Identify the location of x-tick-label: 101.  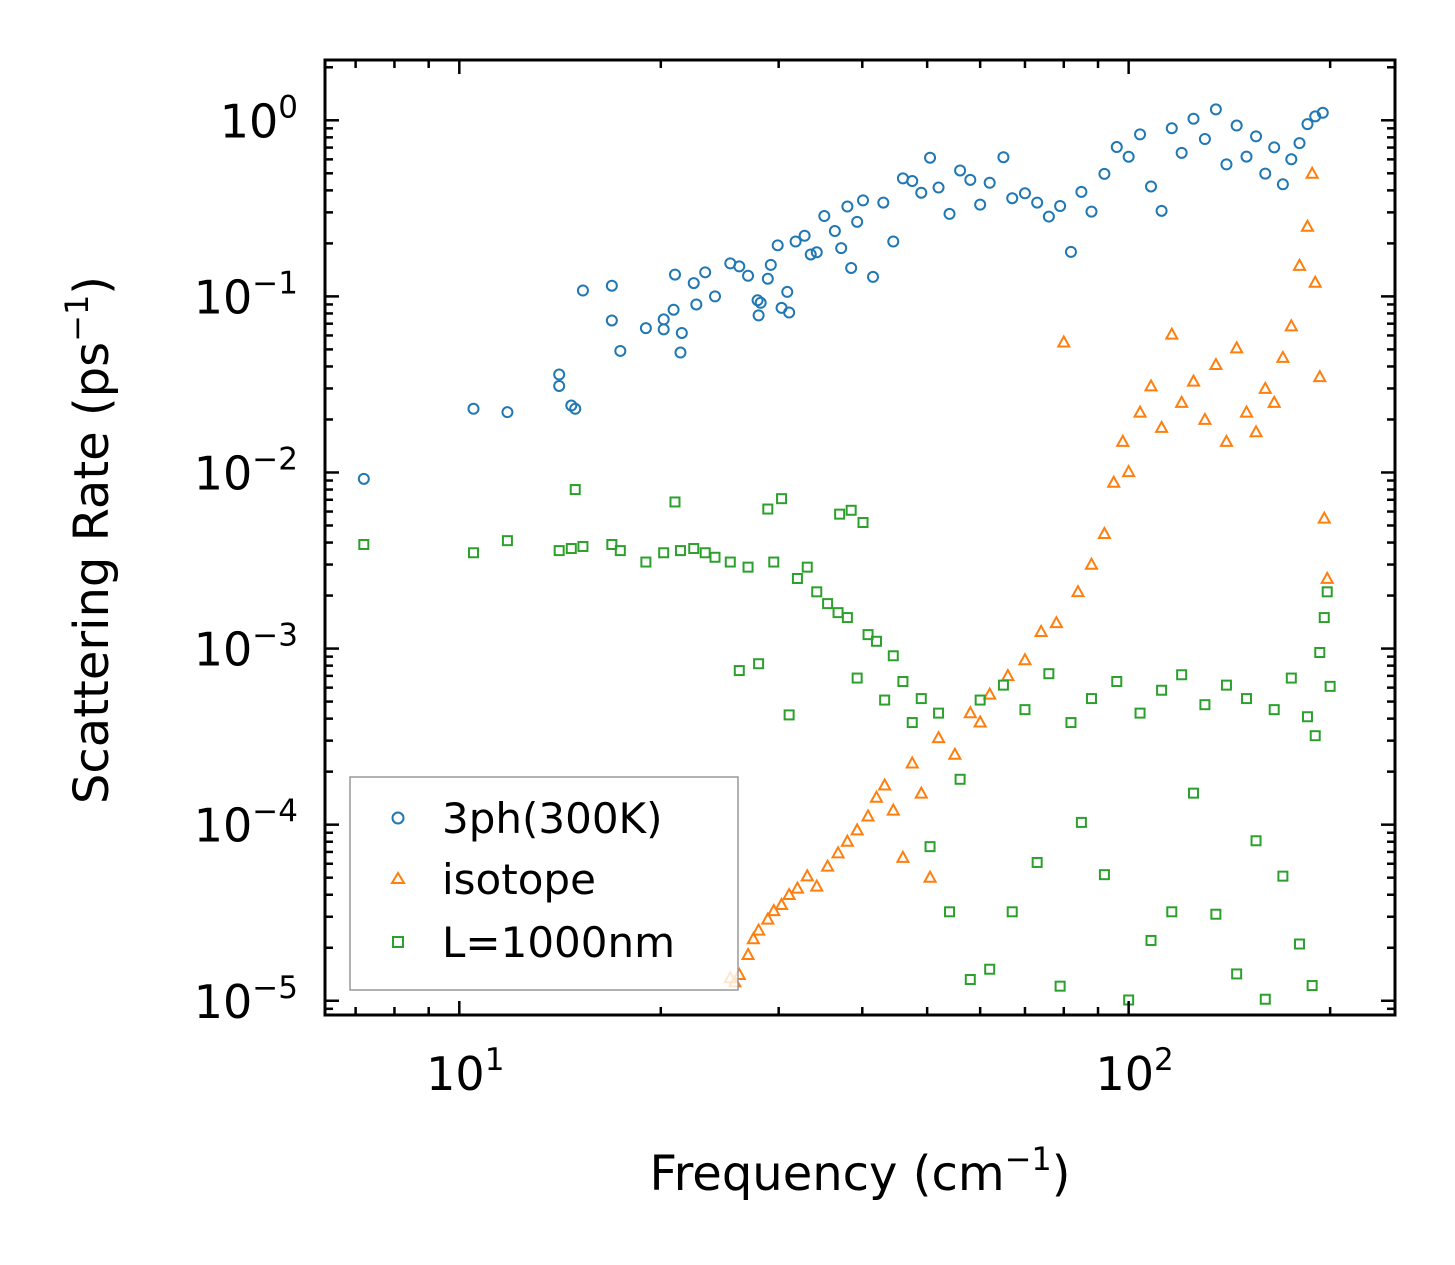
(465, 1071).